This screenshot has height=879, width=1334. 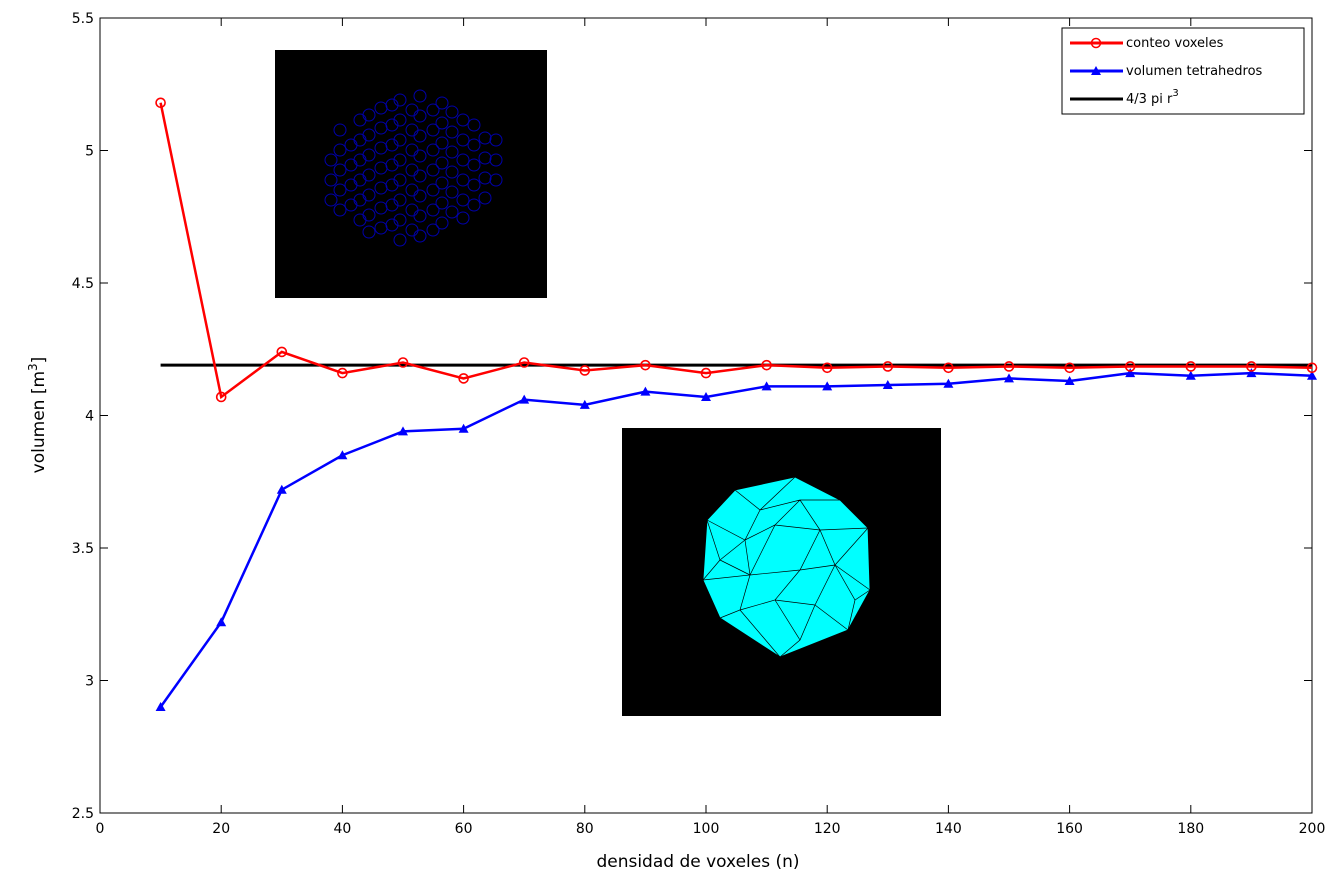 I want to click on x-tick-label: 160, so click(x=1069, y=829).